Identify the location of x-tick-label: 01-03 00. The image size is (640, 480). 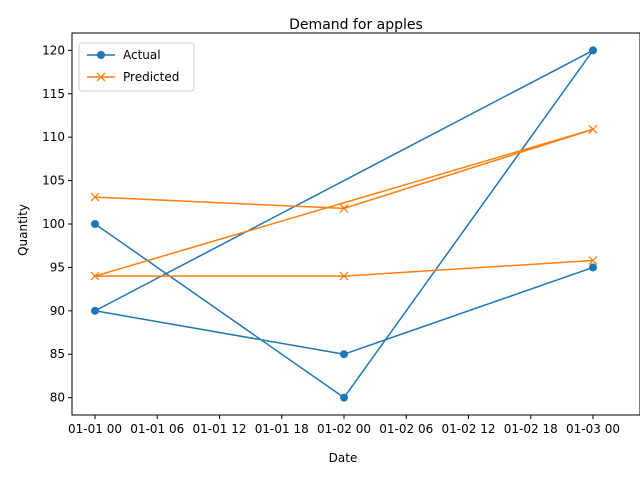
(593, 429).